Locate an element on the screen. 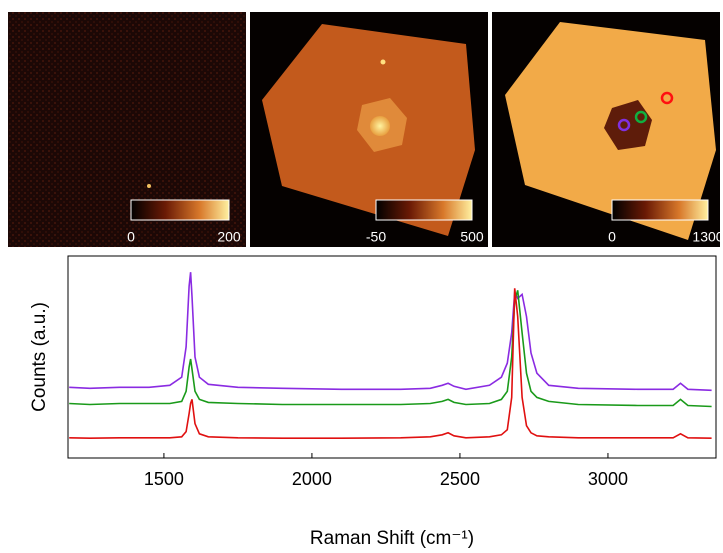 The image size is (723, 553). colorbar-tick-label: -50 is located at coordinates (376, 237).